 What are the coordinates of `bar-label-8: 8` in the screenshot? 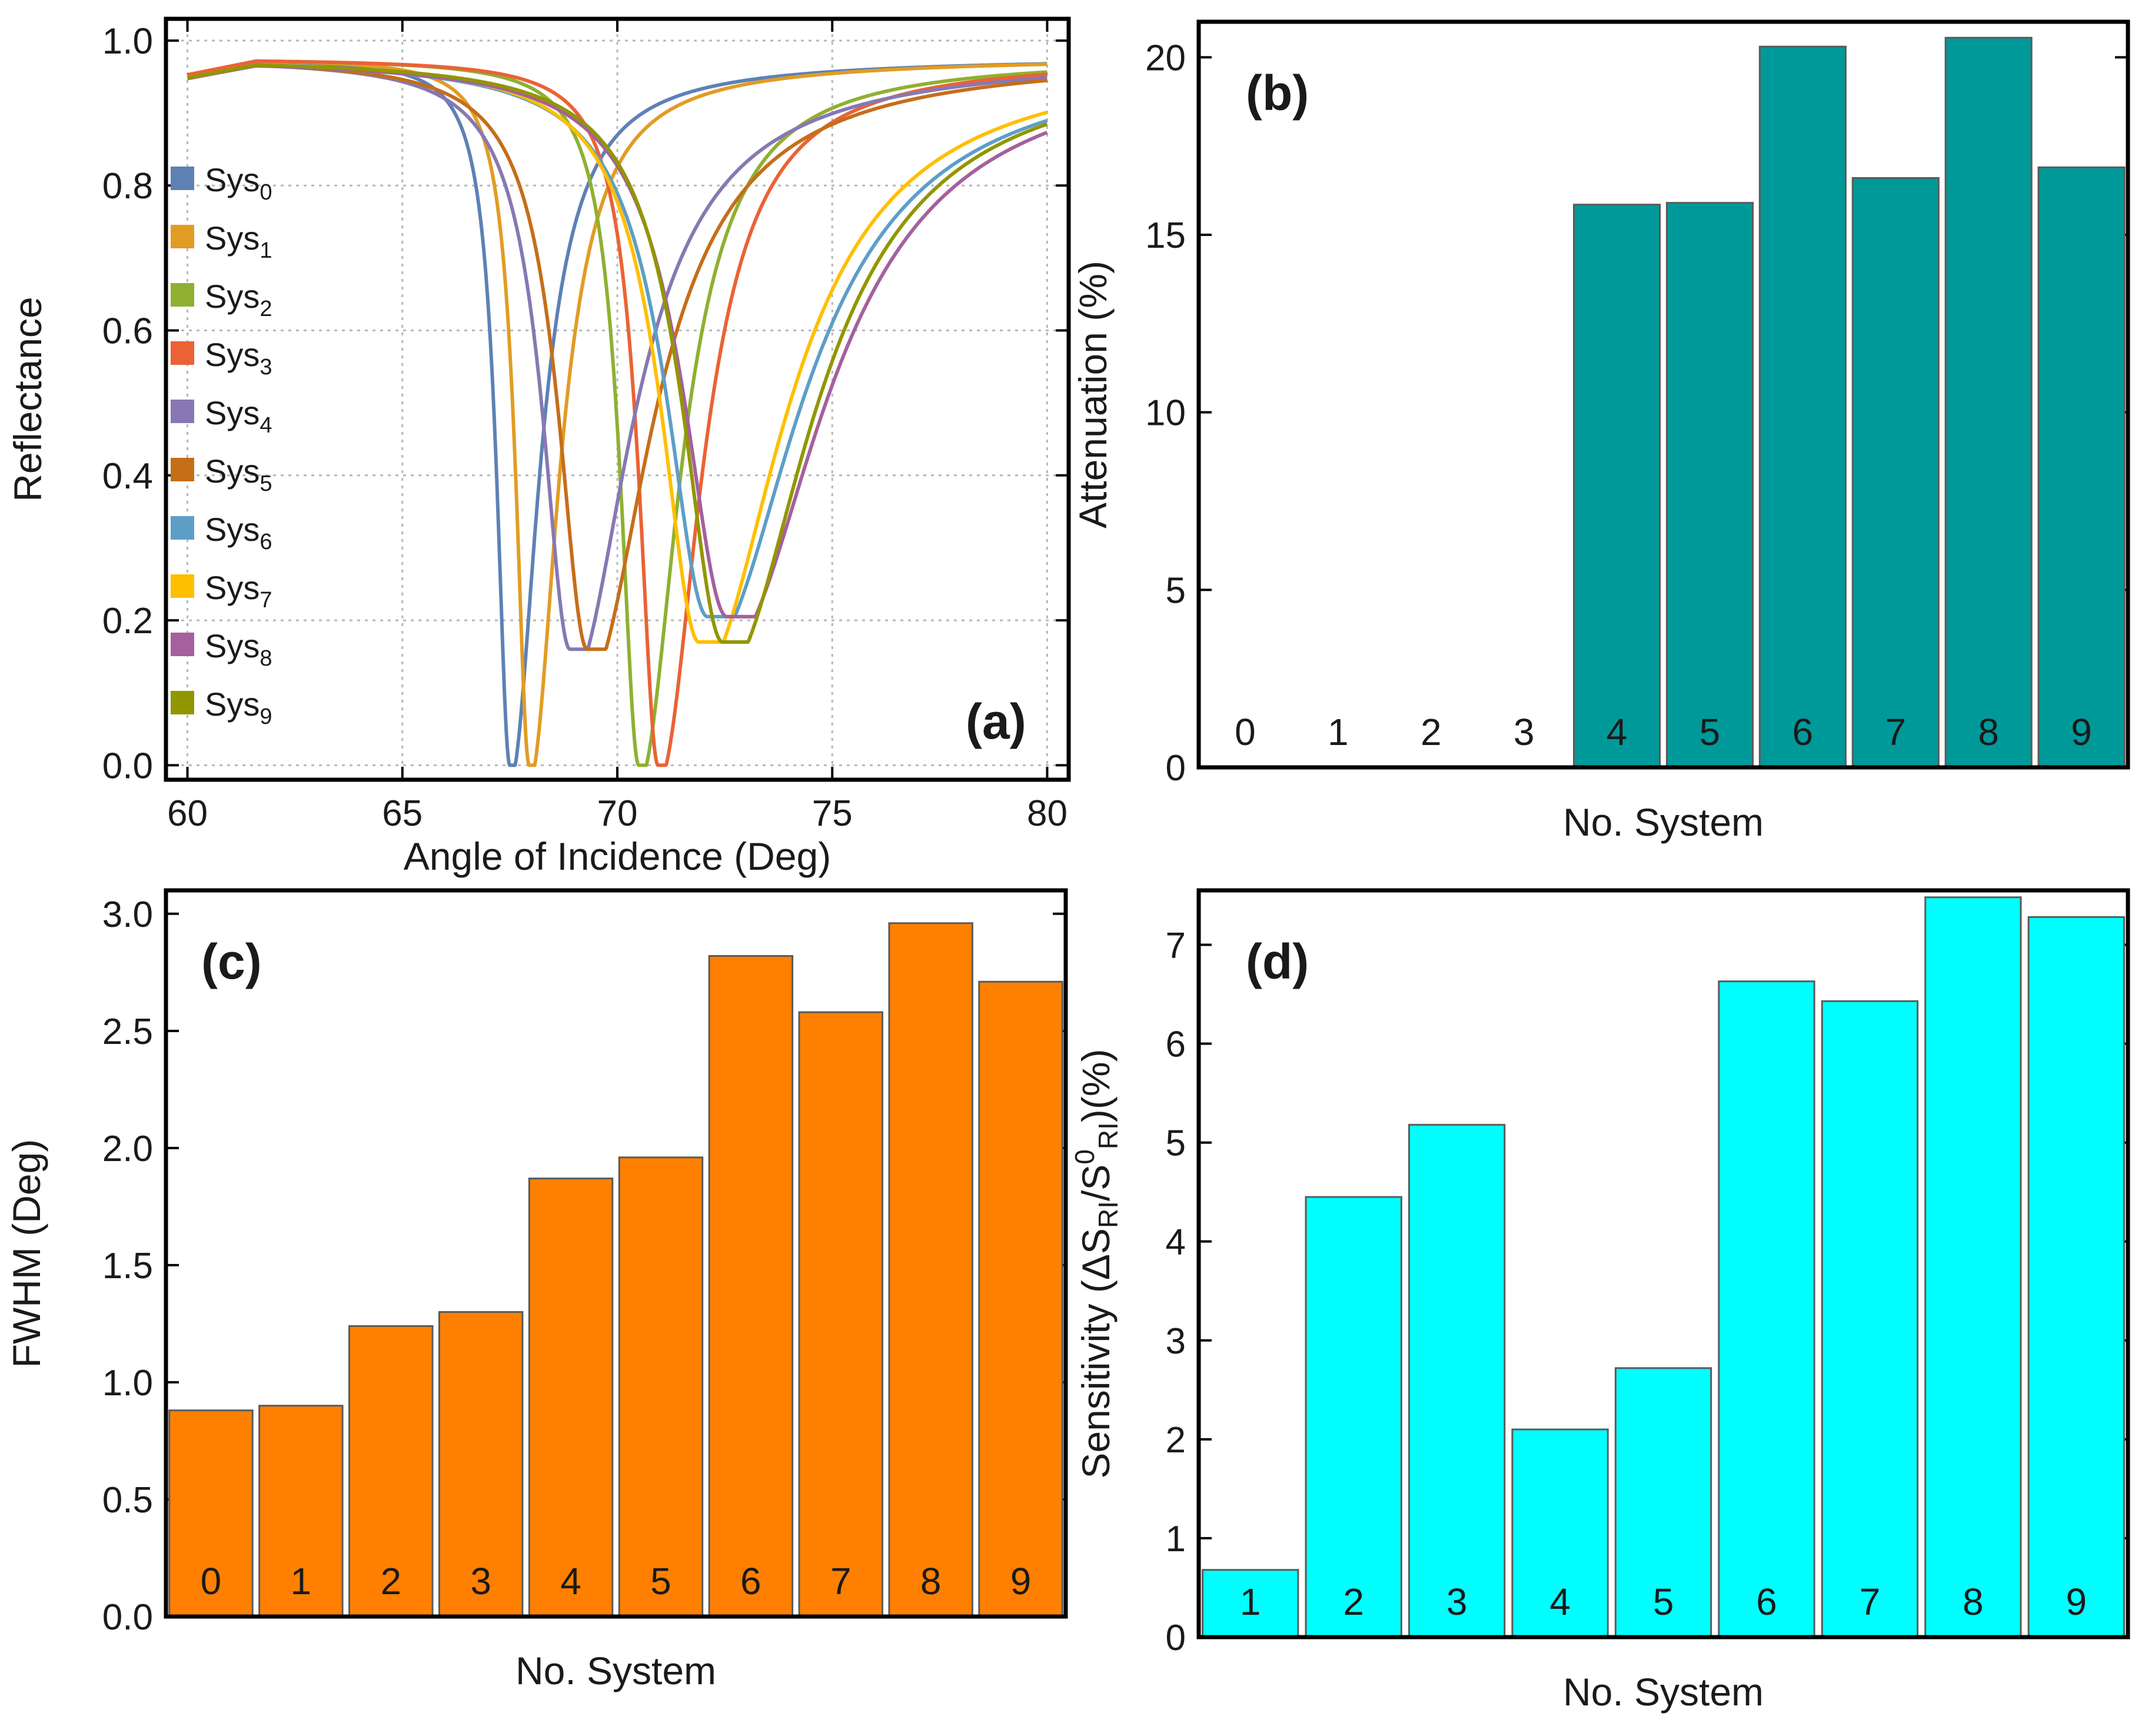 It's located at (1973, 1602).